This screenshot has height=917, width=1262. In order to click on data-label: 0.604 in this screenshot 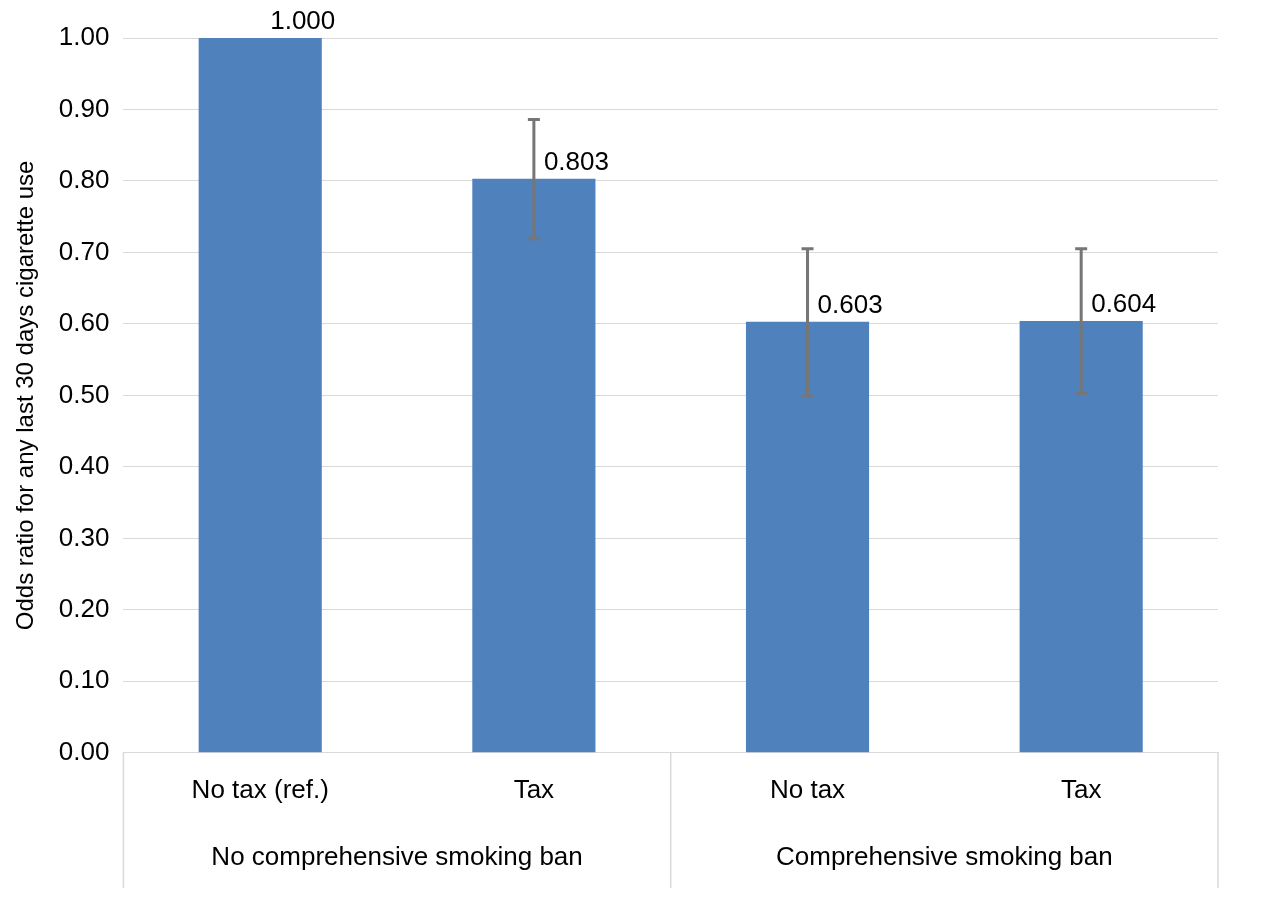, I will do `click(1124, 303)`.